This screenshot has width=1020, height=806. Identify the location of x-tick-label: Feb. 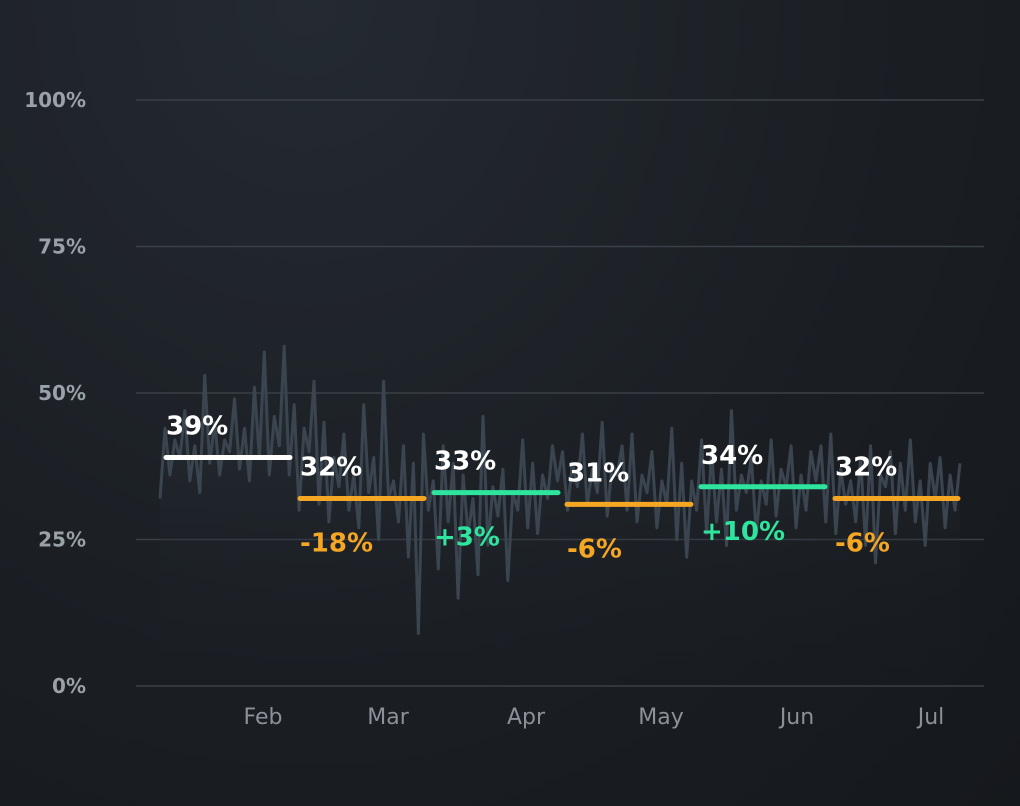
(263, 717).